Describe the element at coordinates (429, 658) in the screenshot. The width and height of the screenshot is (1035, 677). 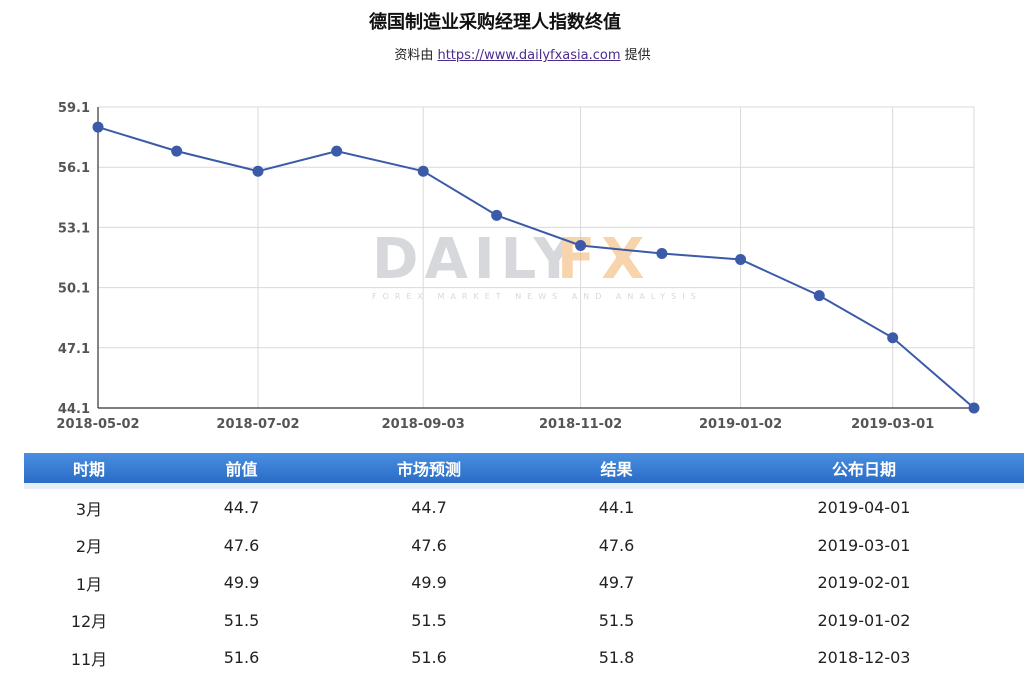
I see `cell-forecast: 51.6` at that location.